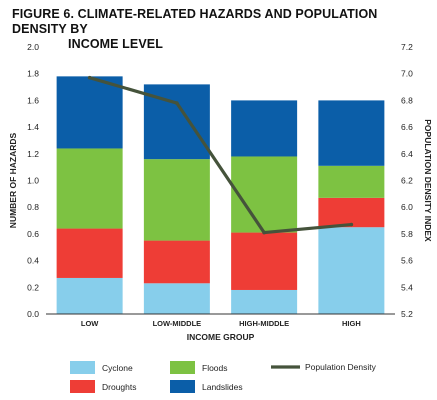 The height and width of the screenshot is (400, 437). I want to click on bar-droughts-high, so click(351, 212).